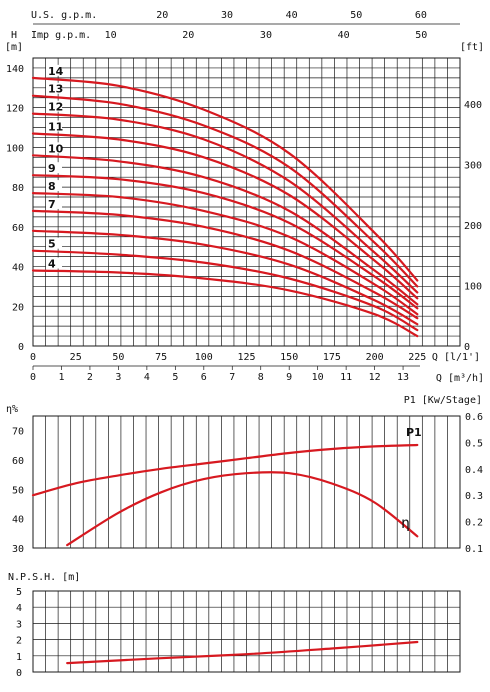  Describe the element at coordinates (375, 377) in the screenshot. I see `flow-m3h-tick-label: 12` at that location.